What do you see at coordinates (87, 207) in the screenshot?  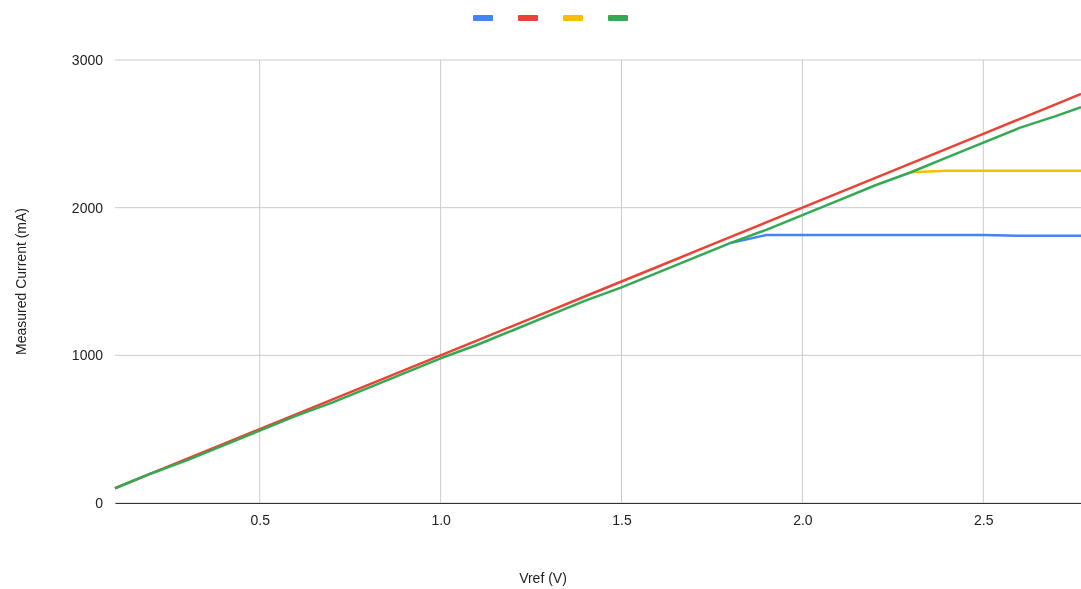 I see `y-tick-label: 2000` at bounding box center [87, 207].